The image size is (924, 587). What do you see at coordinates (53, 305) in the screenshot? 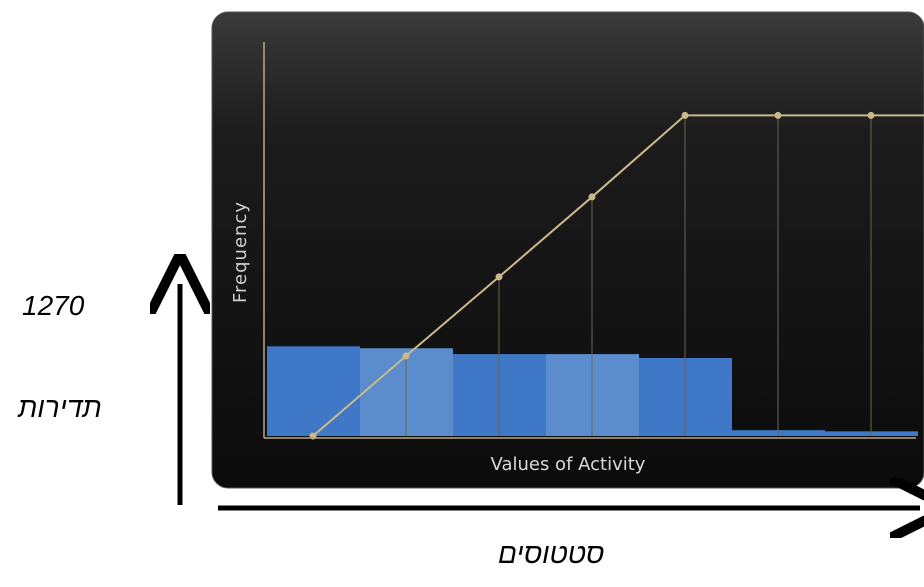
I see `count-label: 1270` at bounding box center [53, 305].